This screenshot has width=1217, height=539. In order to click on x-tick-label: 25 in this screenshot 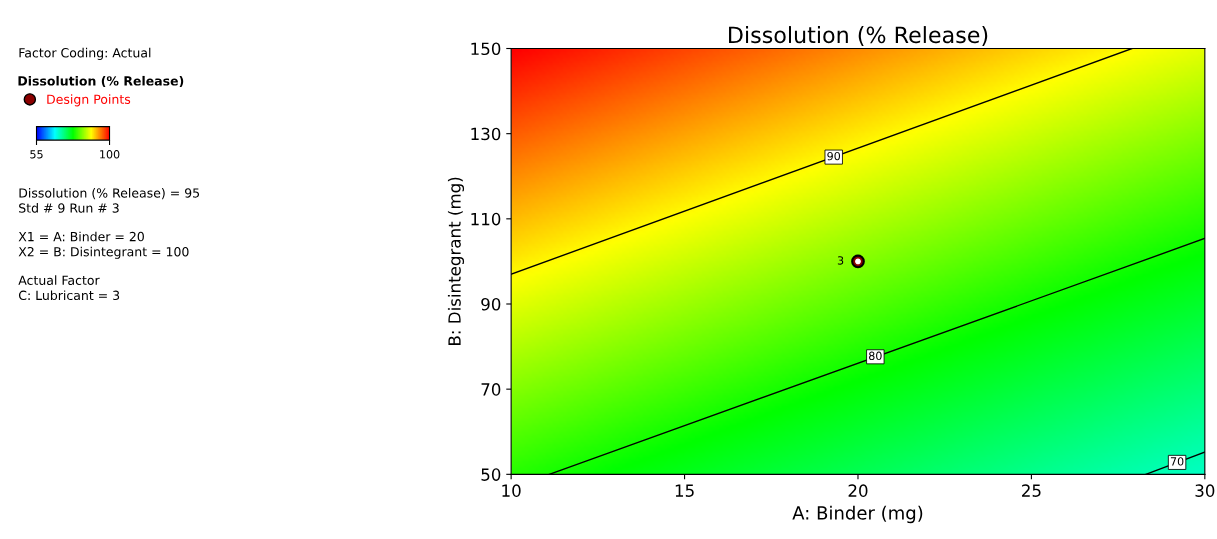, I will do `click(1031, 490)`.